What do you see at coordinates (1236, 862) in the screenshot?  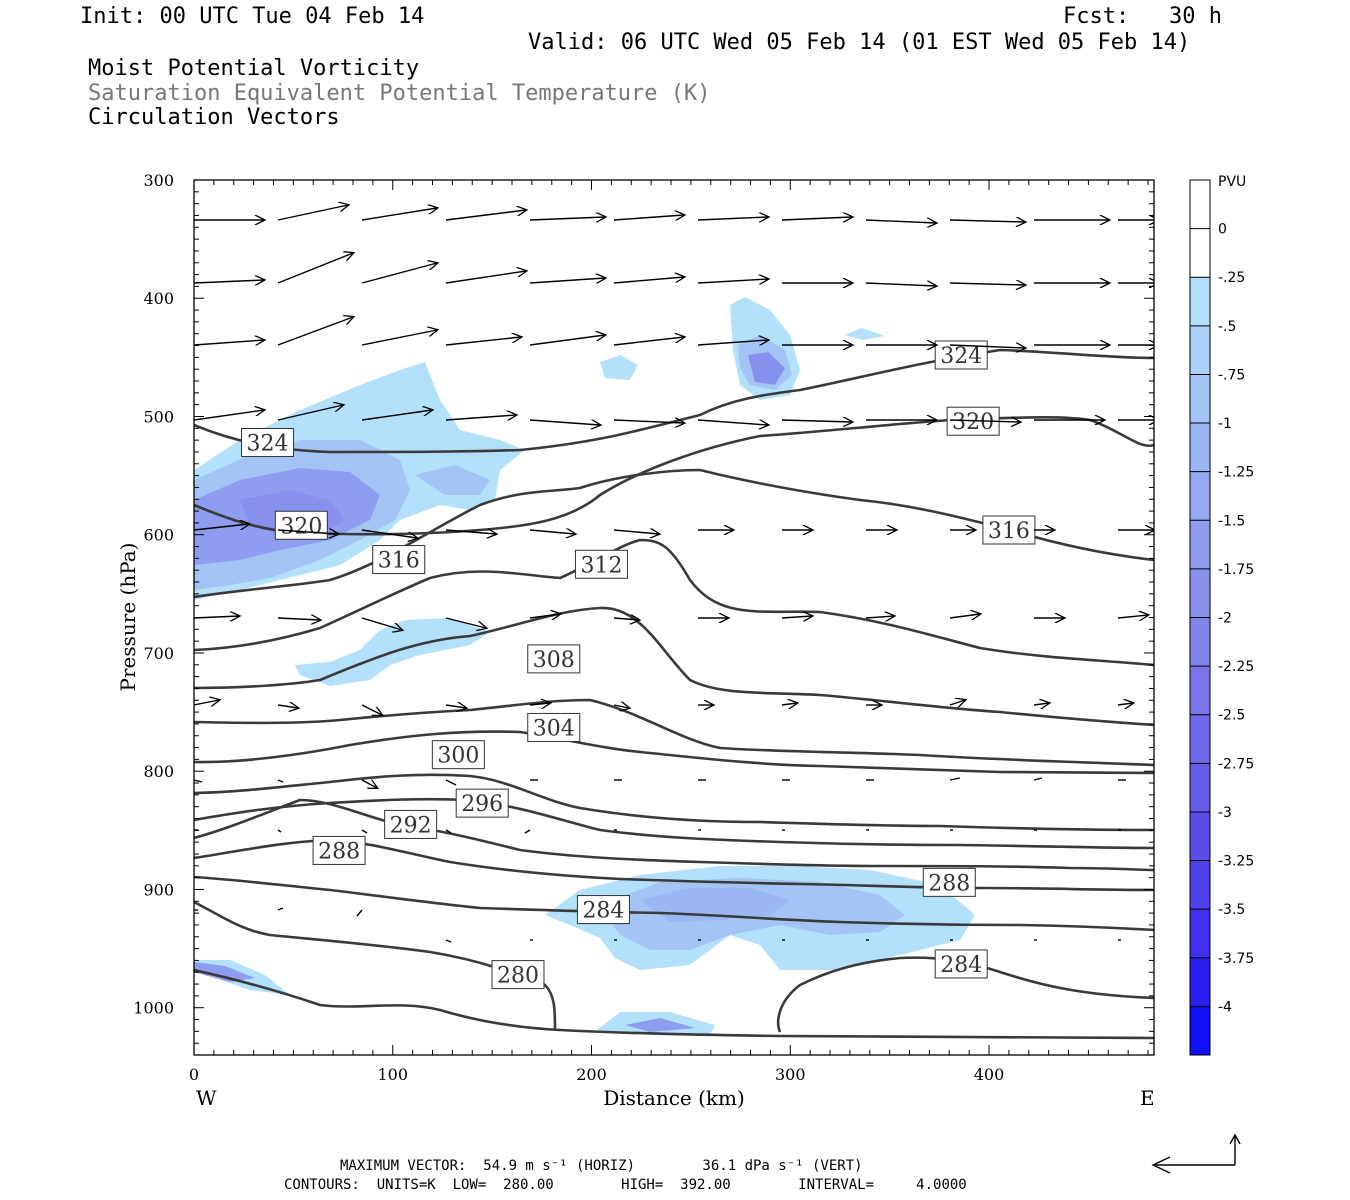 I see `colorbar-label: -3.25` at bounding box center [1236, 862].